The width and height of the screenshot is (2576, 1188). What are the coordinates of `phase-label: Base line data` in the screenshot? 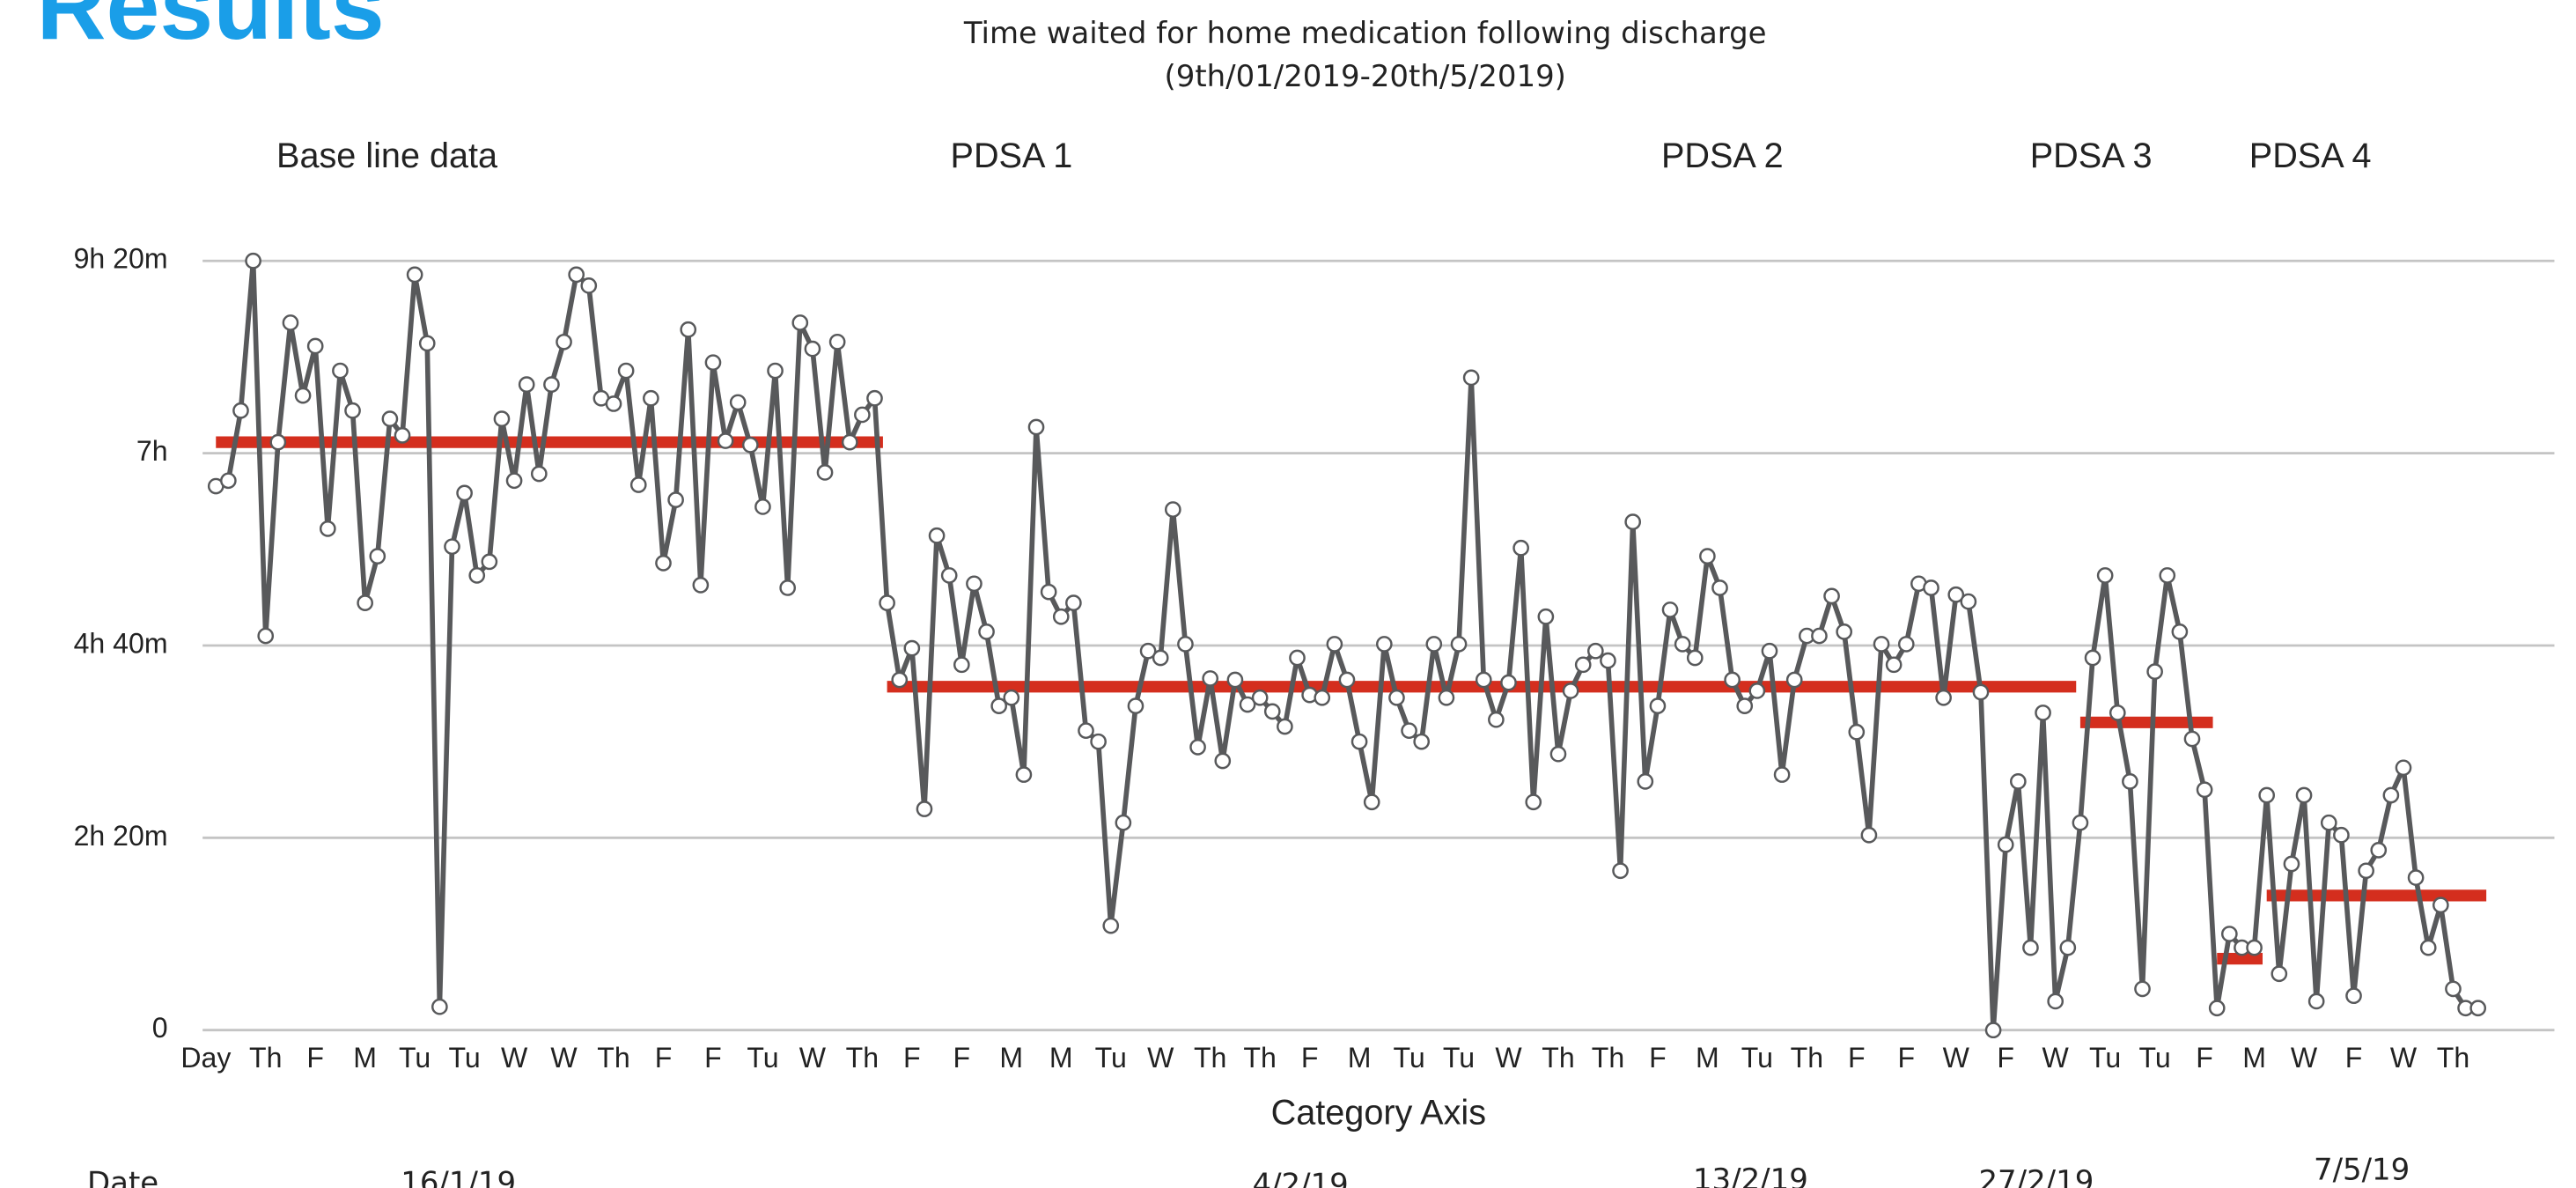 It's located at (387, 156).